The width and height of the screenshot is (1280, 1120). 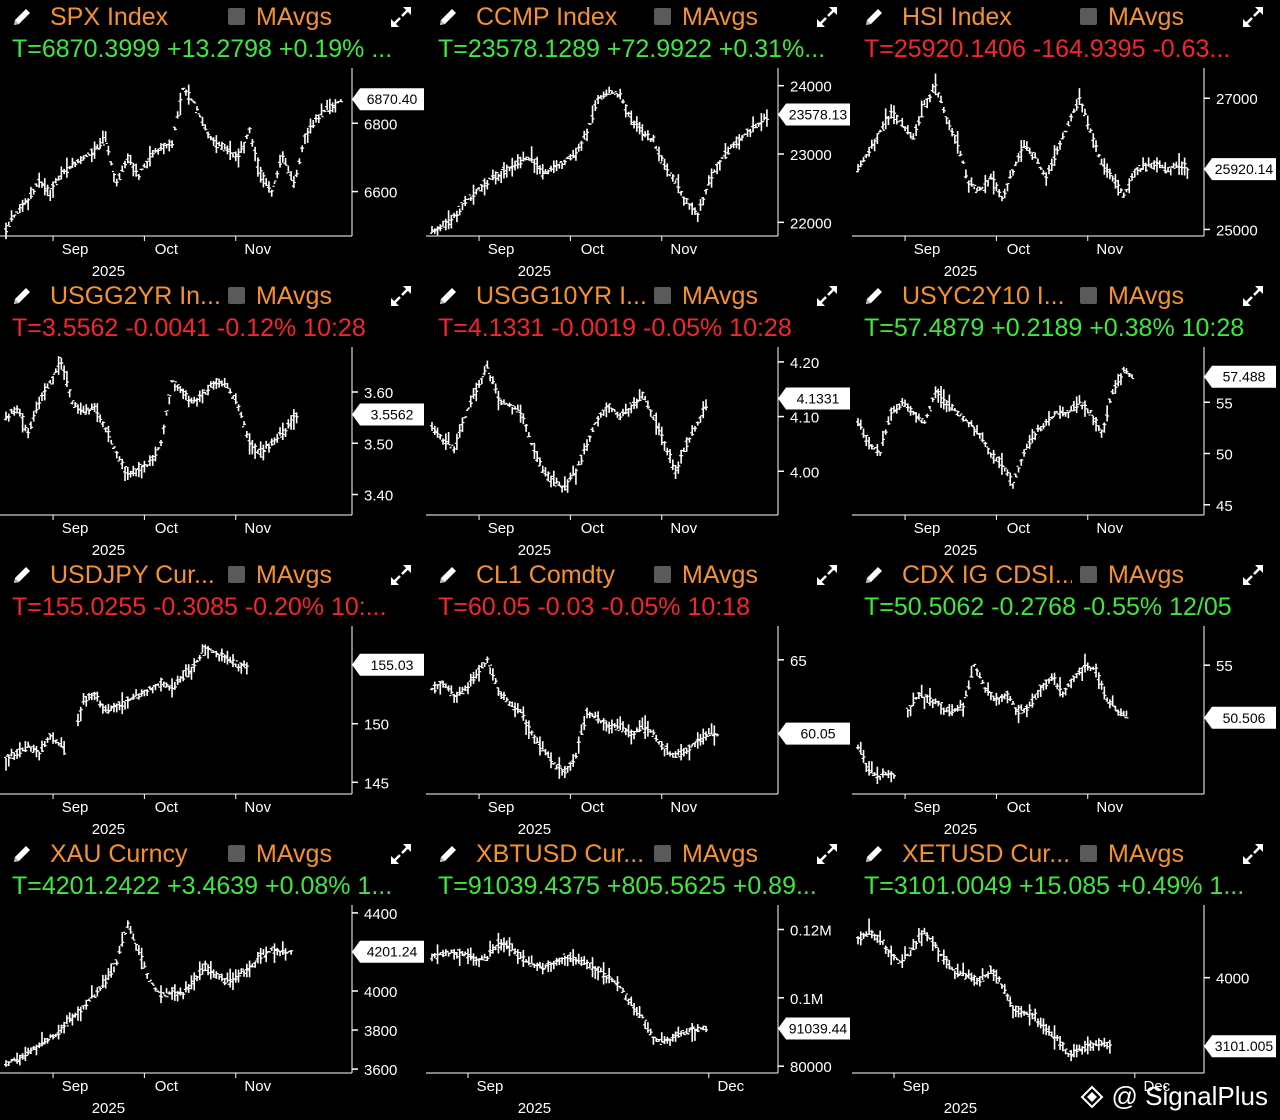 I want to click on panel-header: CL1 Comdty MAvgs, so click(x=639, y=575).